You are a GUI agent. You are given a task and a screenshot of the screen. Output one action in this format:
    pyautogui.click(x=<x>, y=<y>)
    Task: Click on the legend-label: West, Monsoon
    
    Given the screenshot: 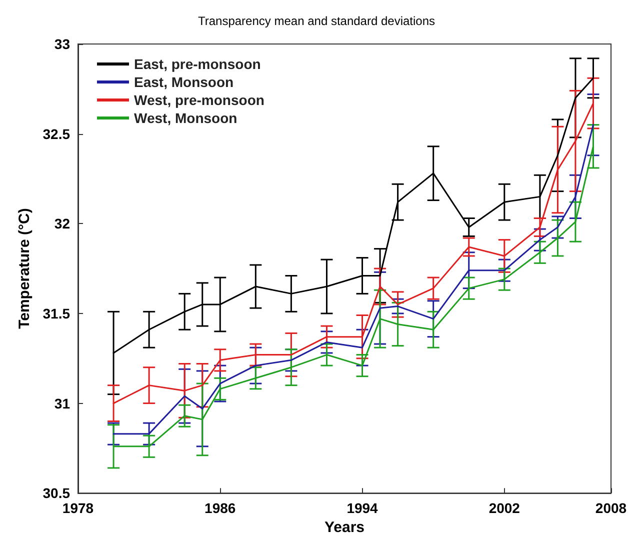 What is the action you would take?
    pyautogui.click(x=186, y=118)
    